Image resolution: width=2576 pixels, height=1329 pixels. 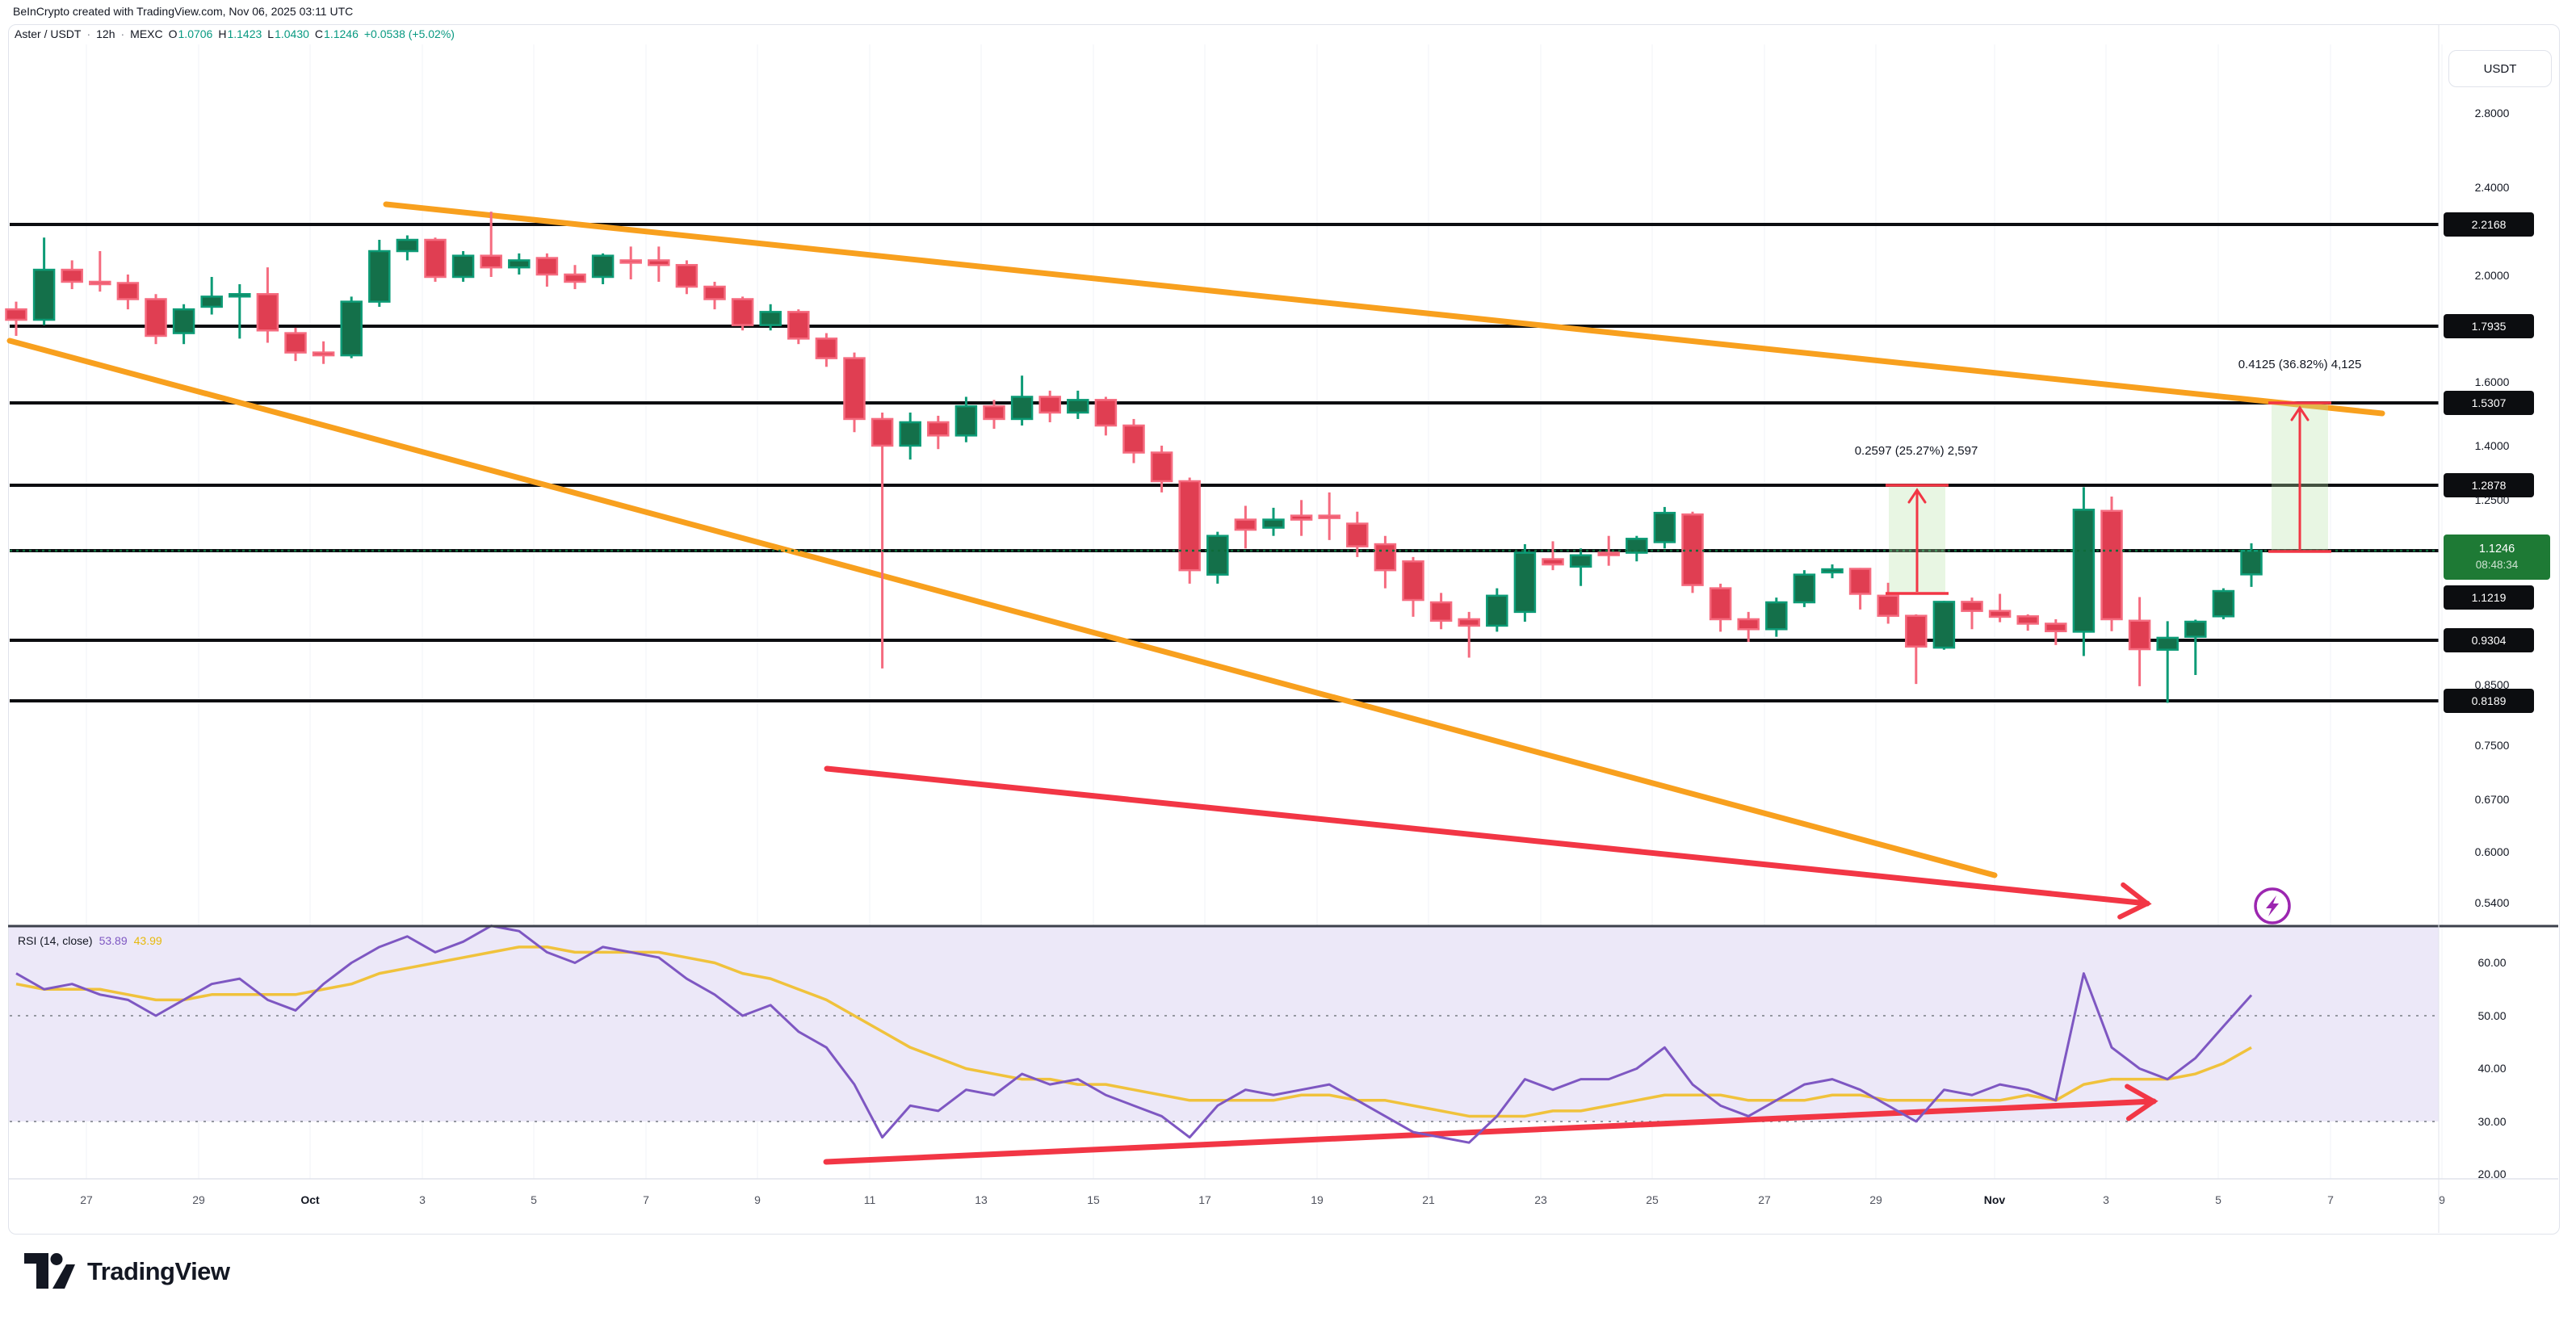 What do you see at coordinates (105, 33) in the screenshot?
I see `interval-label: 12h` at bounding box center [105, 33].